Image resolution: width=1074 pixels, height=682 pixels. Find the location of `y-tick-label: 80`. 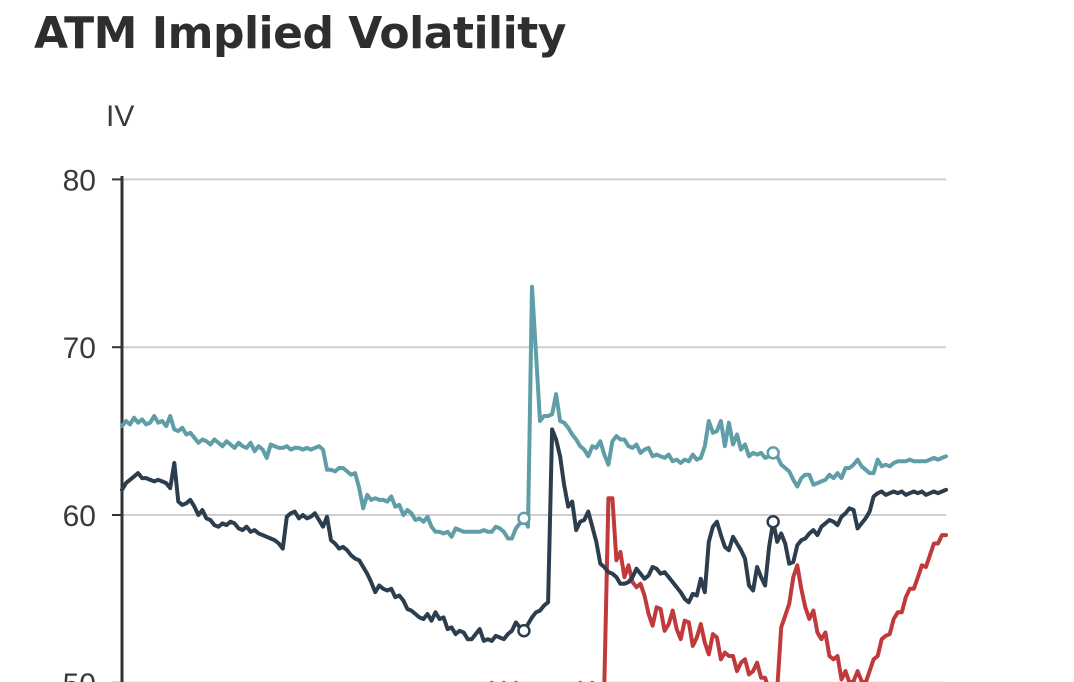

y-tick-label: 80 is located at coordinates (79, 180).